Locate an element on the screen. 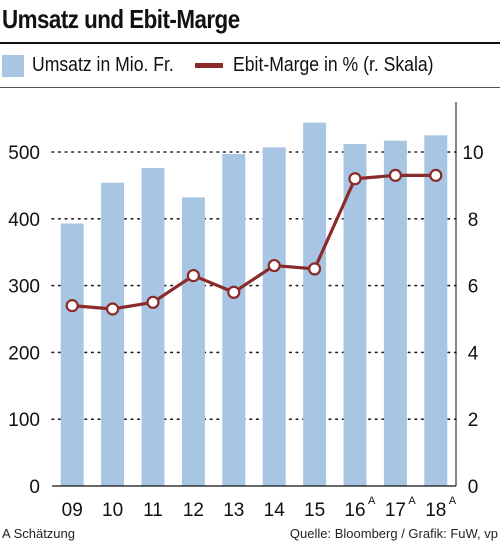  y-left-tick-label: 400 is located at coordinates (24, 220).